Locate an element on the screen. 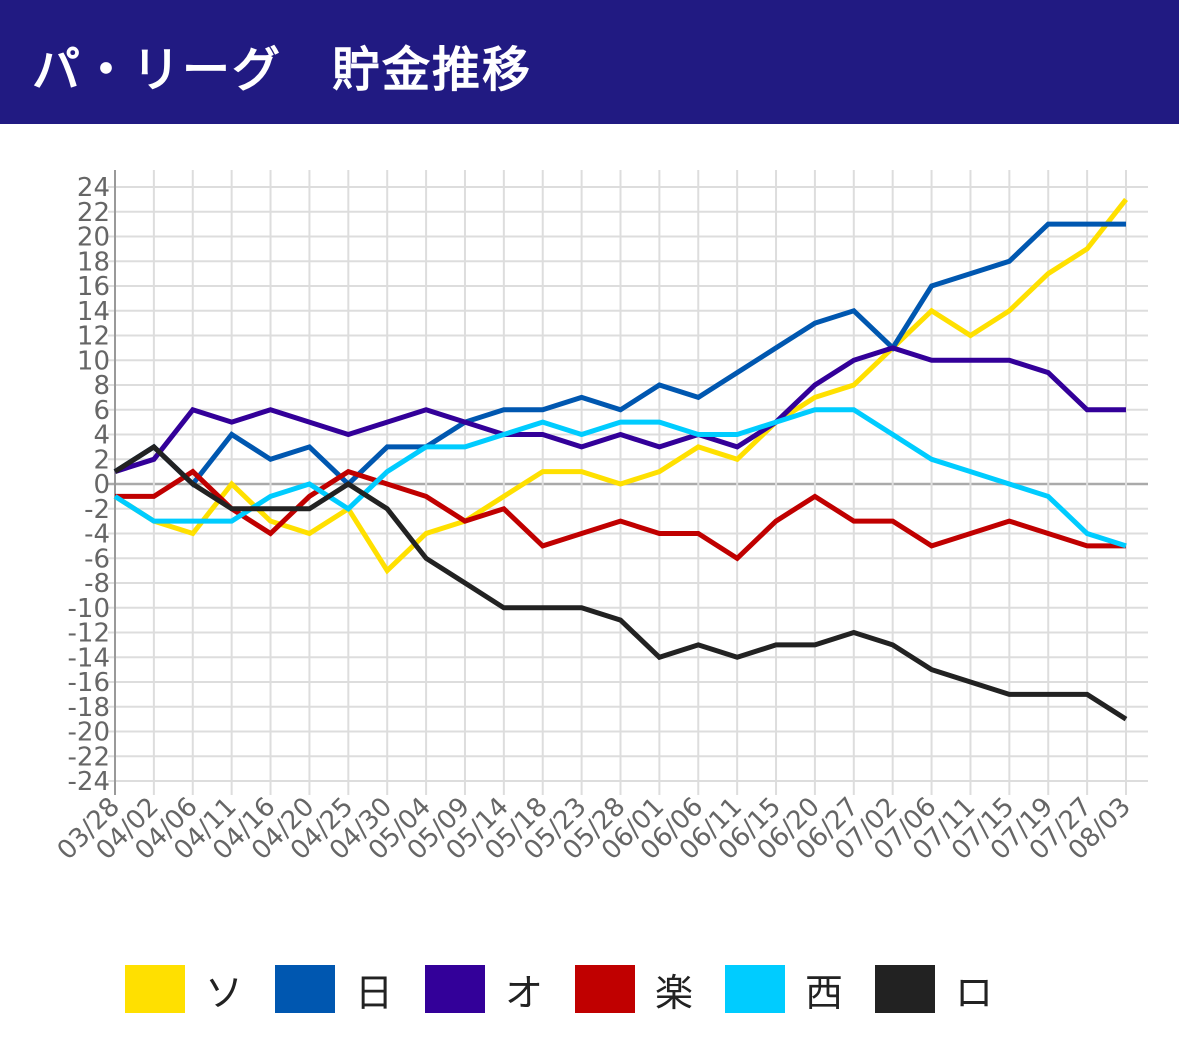 This screenshot has height=1044, width=1179. legend: ソ日オ楽西ロ is located at coordinates (575, 989).